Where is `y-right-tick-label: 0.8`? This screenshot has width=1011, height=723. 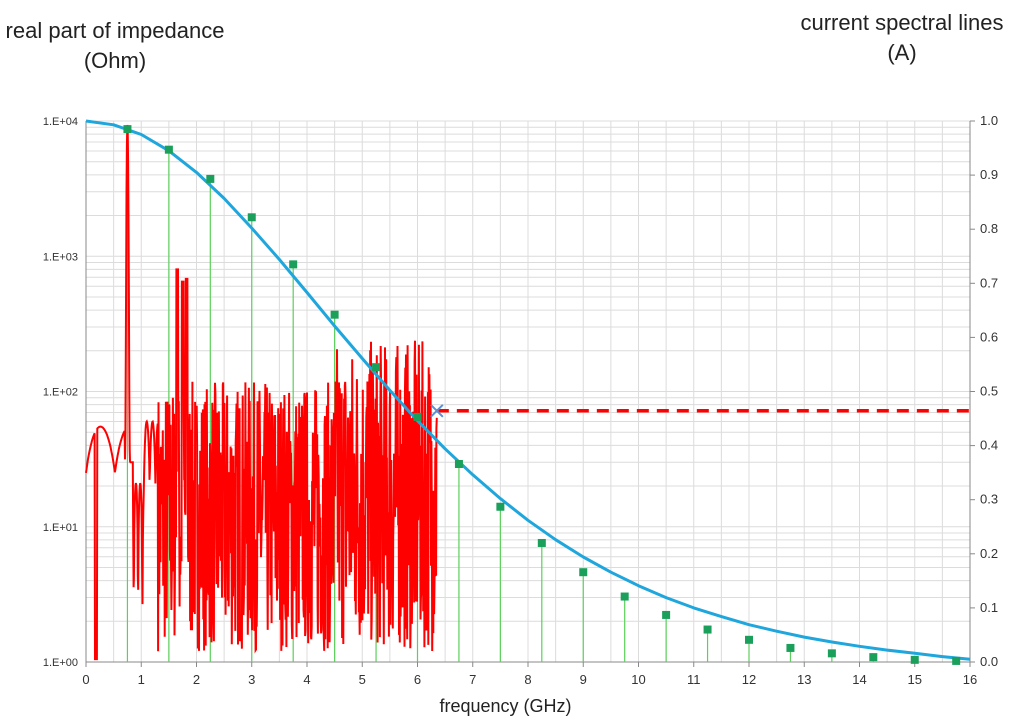 y-right-tick-label: 0.8 is located at coordinates (989, 228).